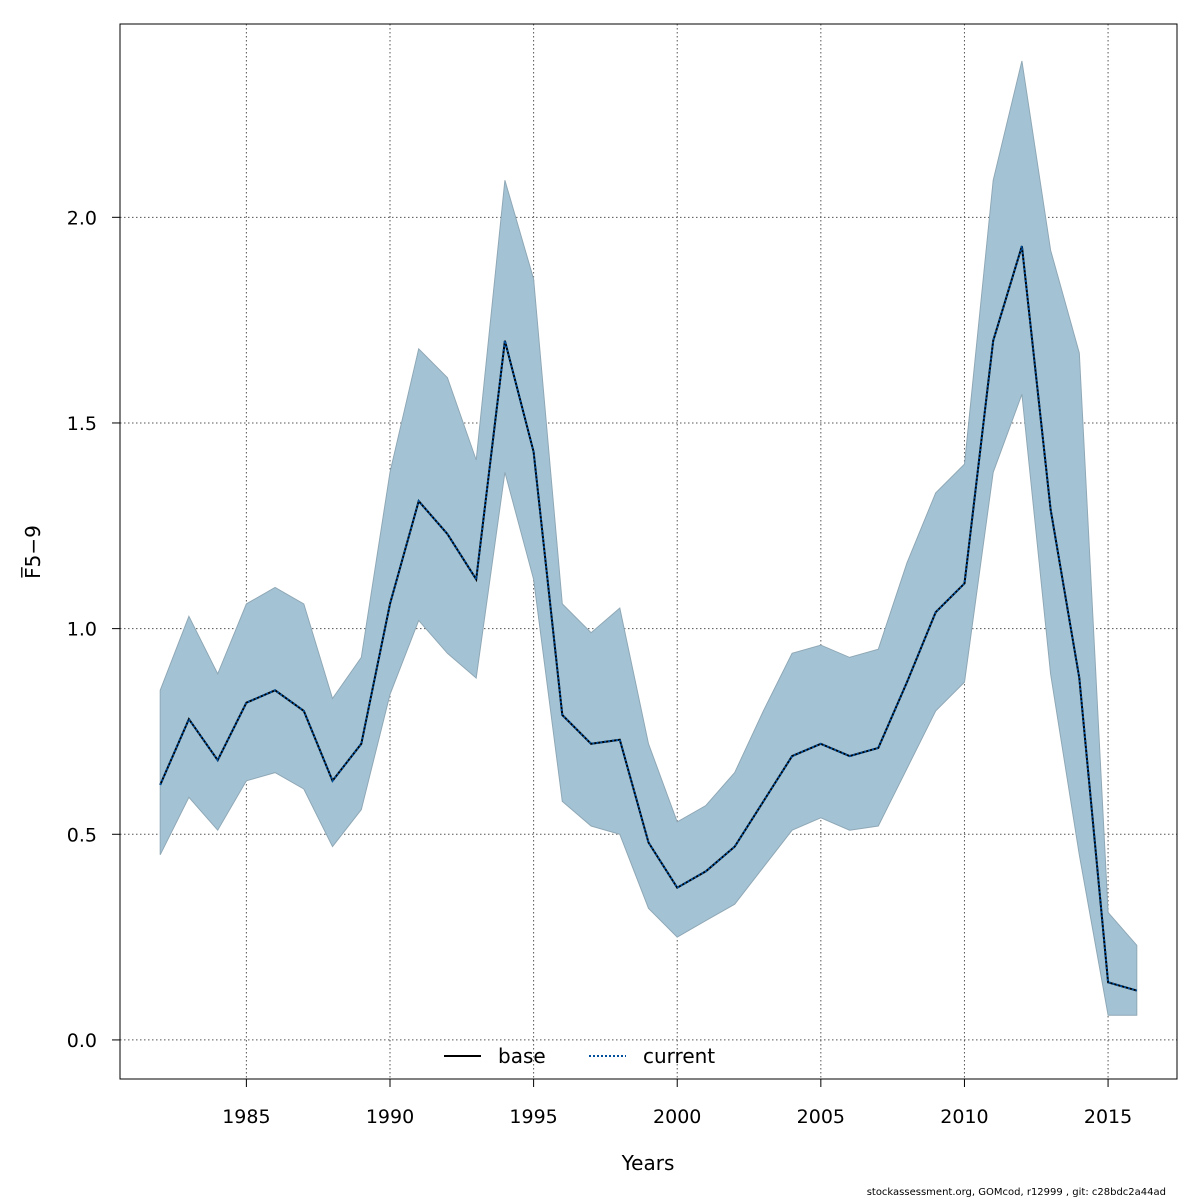 The image size is (1200, 1200). Describe the element at coordinates (533, 1117) in the screenshot. I see `x-tick-label: 1995` at that location.